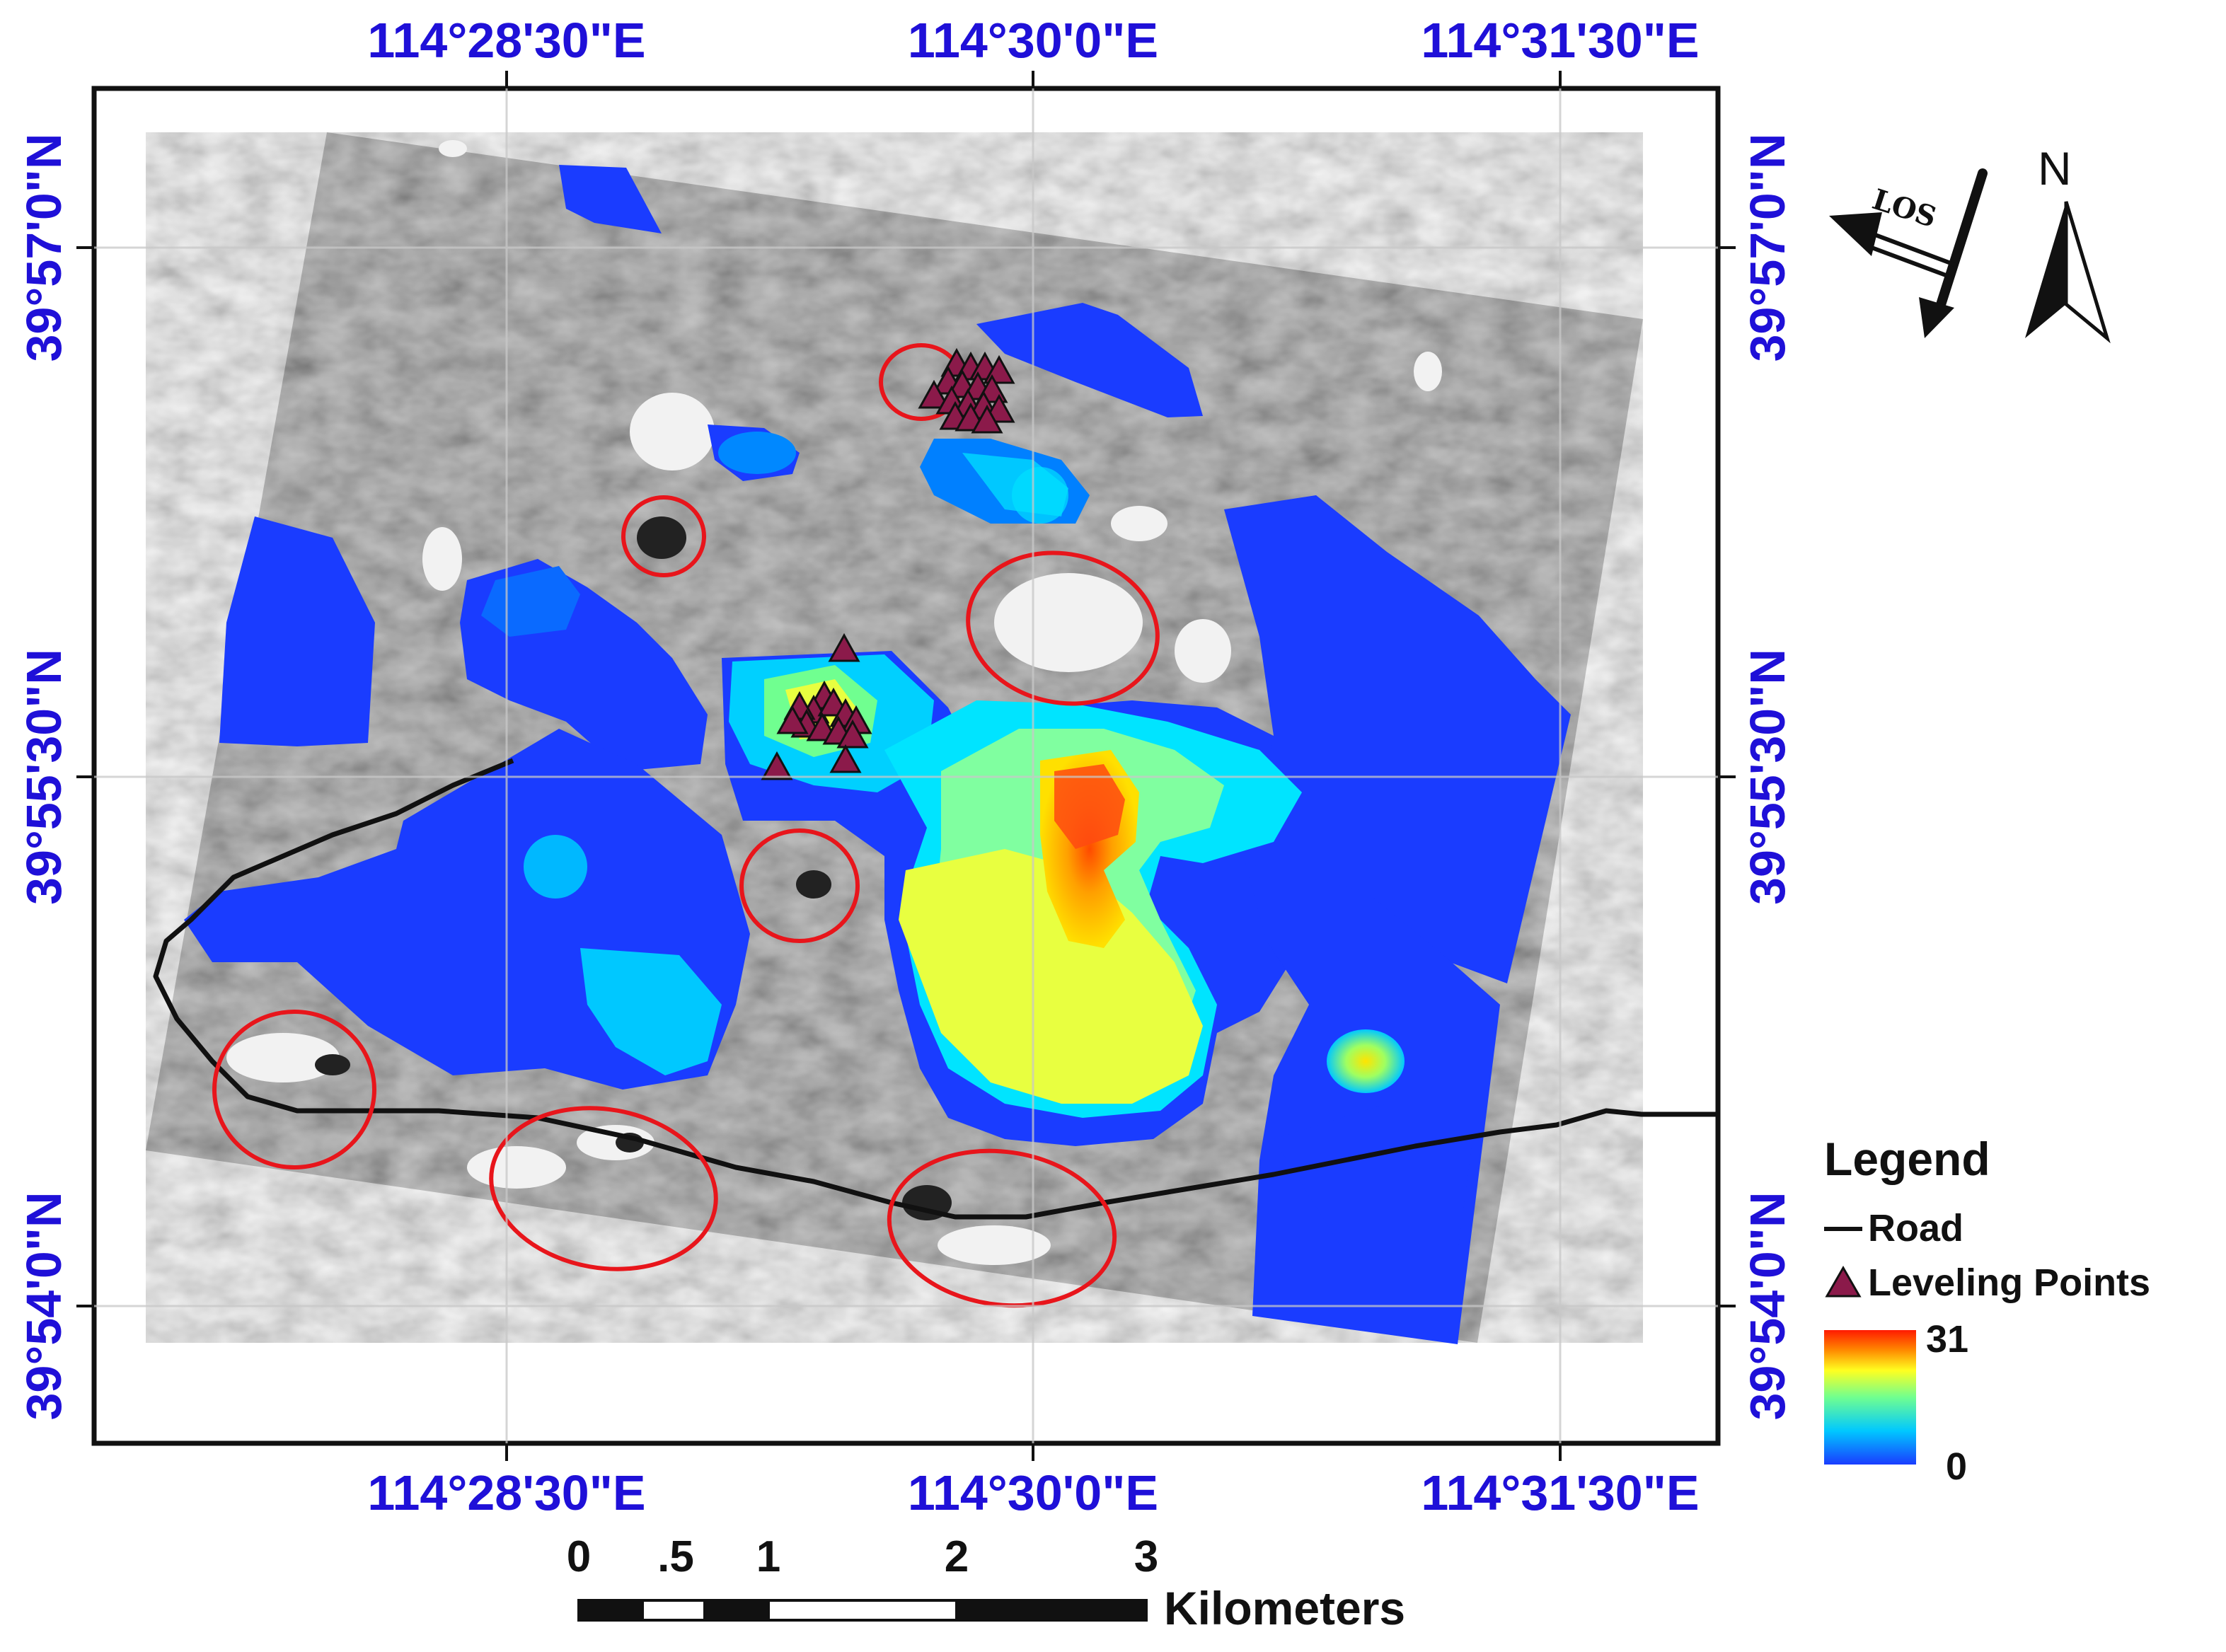 The width and height of the screenshot is (2226, 1652). What do you see at coordinates (1561, 1492) in the screenshot?
I see `lon-label-bottom-3: 114°31'30"E` at bounding box center [1561, 1492].